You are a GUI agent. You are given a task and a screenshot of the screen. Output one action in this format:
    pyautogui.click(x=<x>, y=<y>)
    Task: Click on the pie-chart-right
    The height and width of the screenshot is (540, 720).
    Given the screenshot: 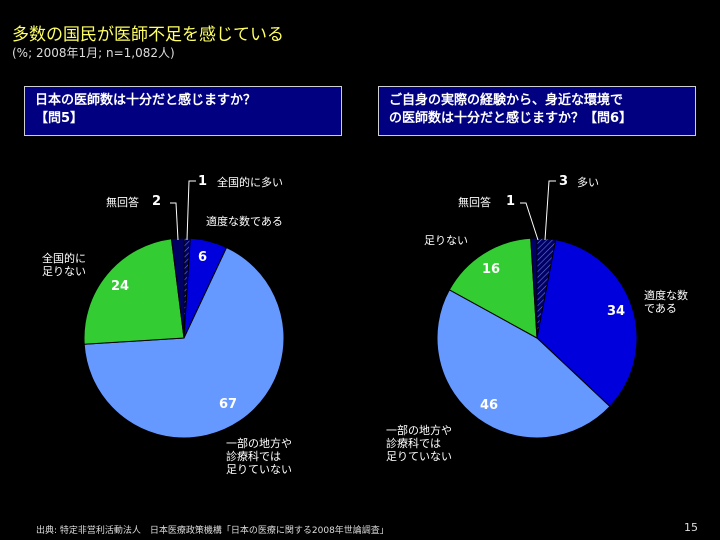 What is the action you would take?
    pyautogui.click(x=537, y=338)
    